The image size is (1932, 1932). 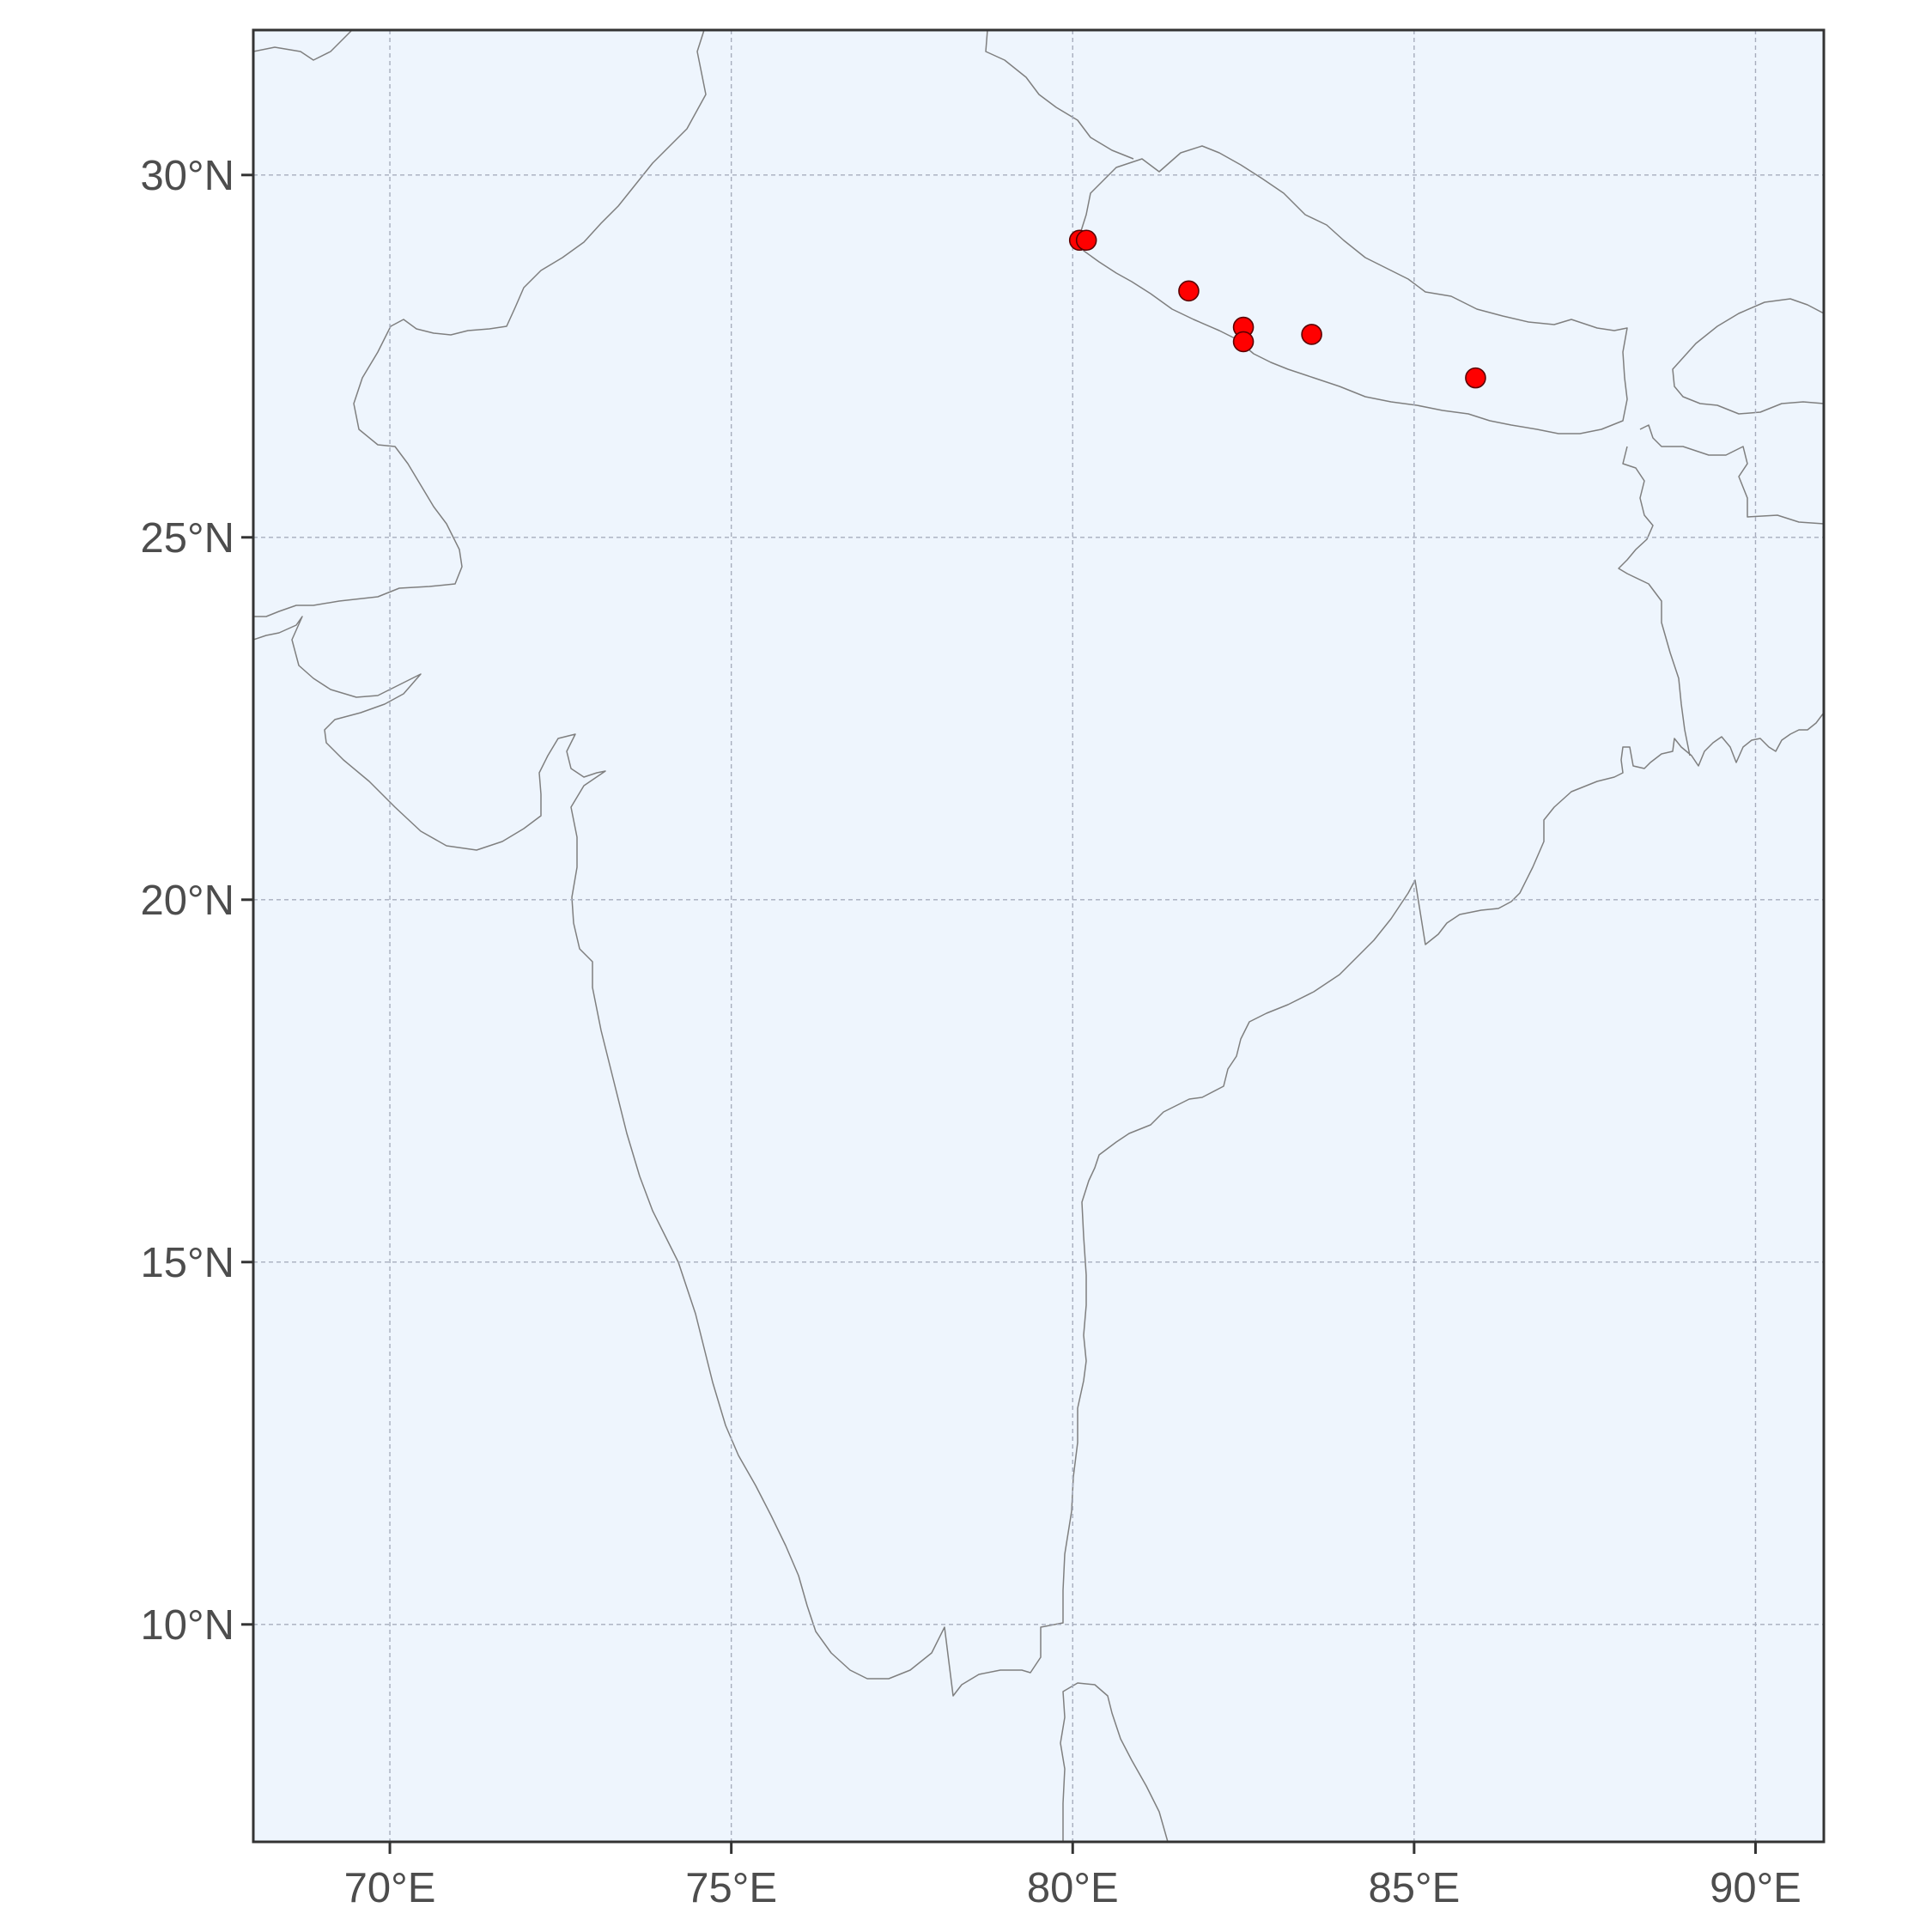 What do you see at coordinates (1073, 1888) in the screenshot?
I see `x-tick-label: 80°E` at bounding box center [1073, 1888].